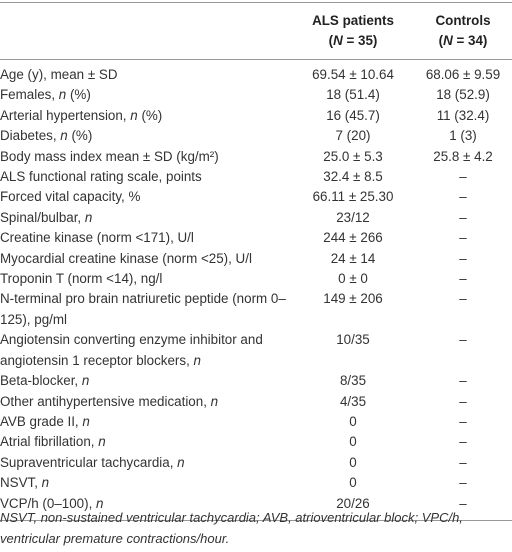 The image size is (512, 552). Describe the element at coordinates (25, 483) in the screenshot. I see `row-label: NSVT, n` at that location.